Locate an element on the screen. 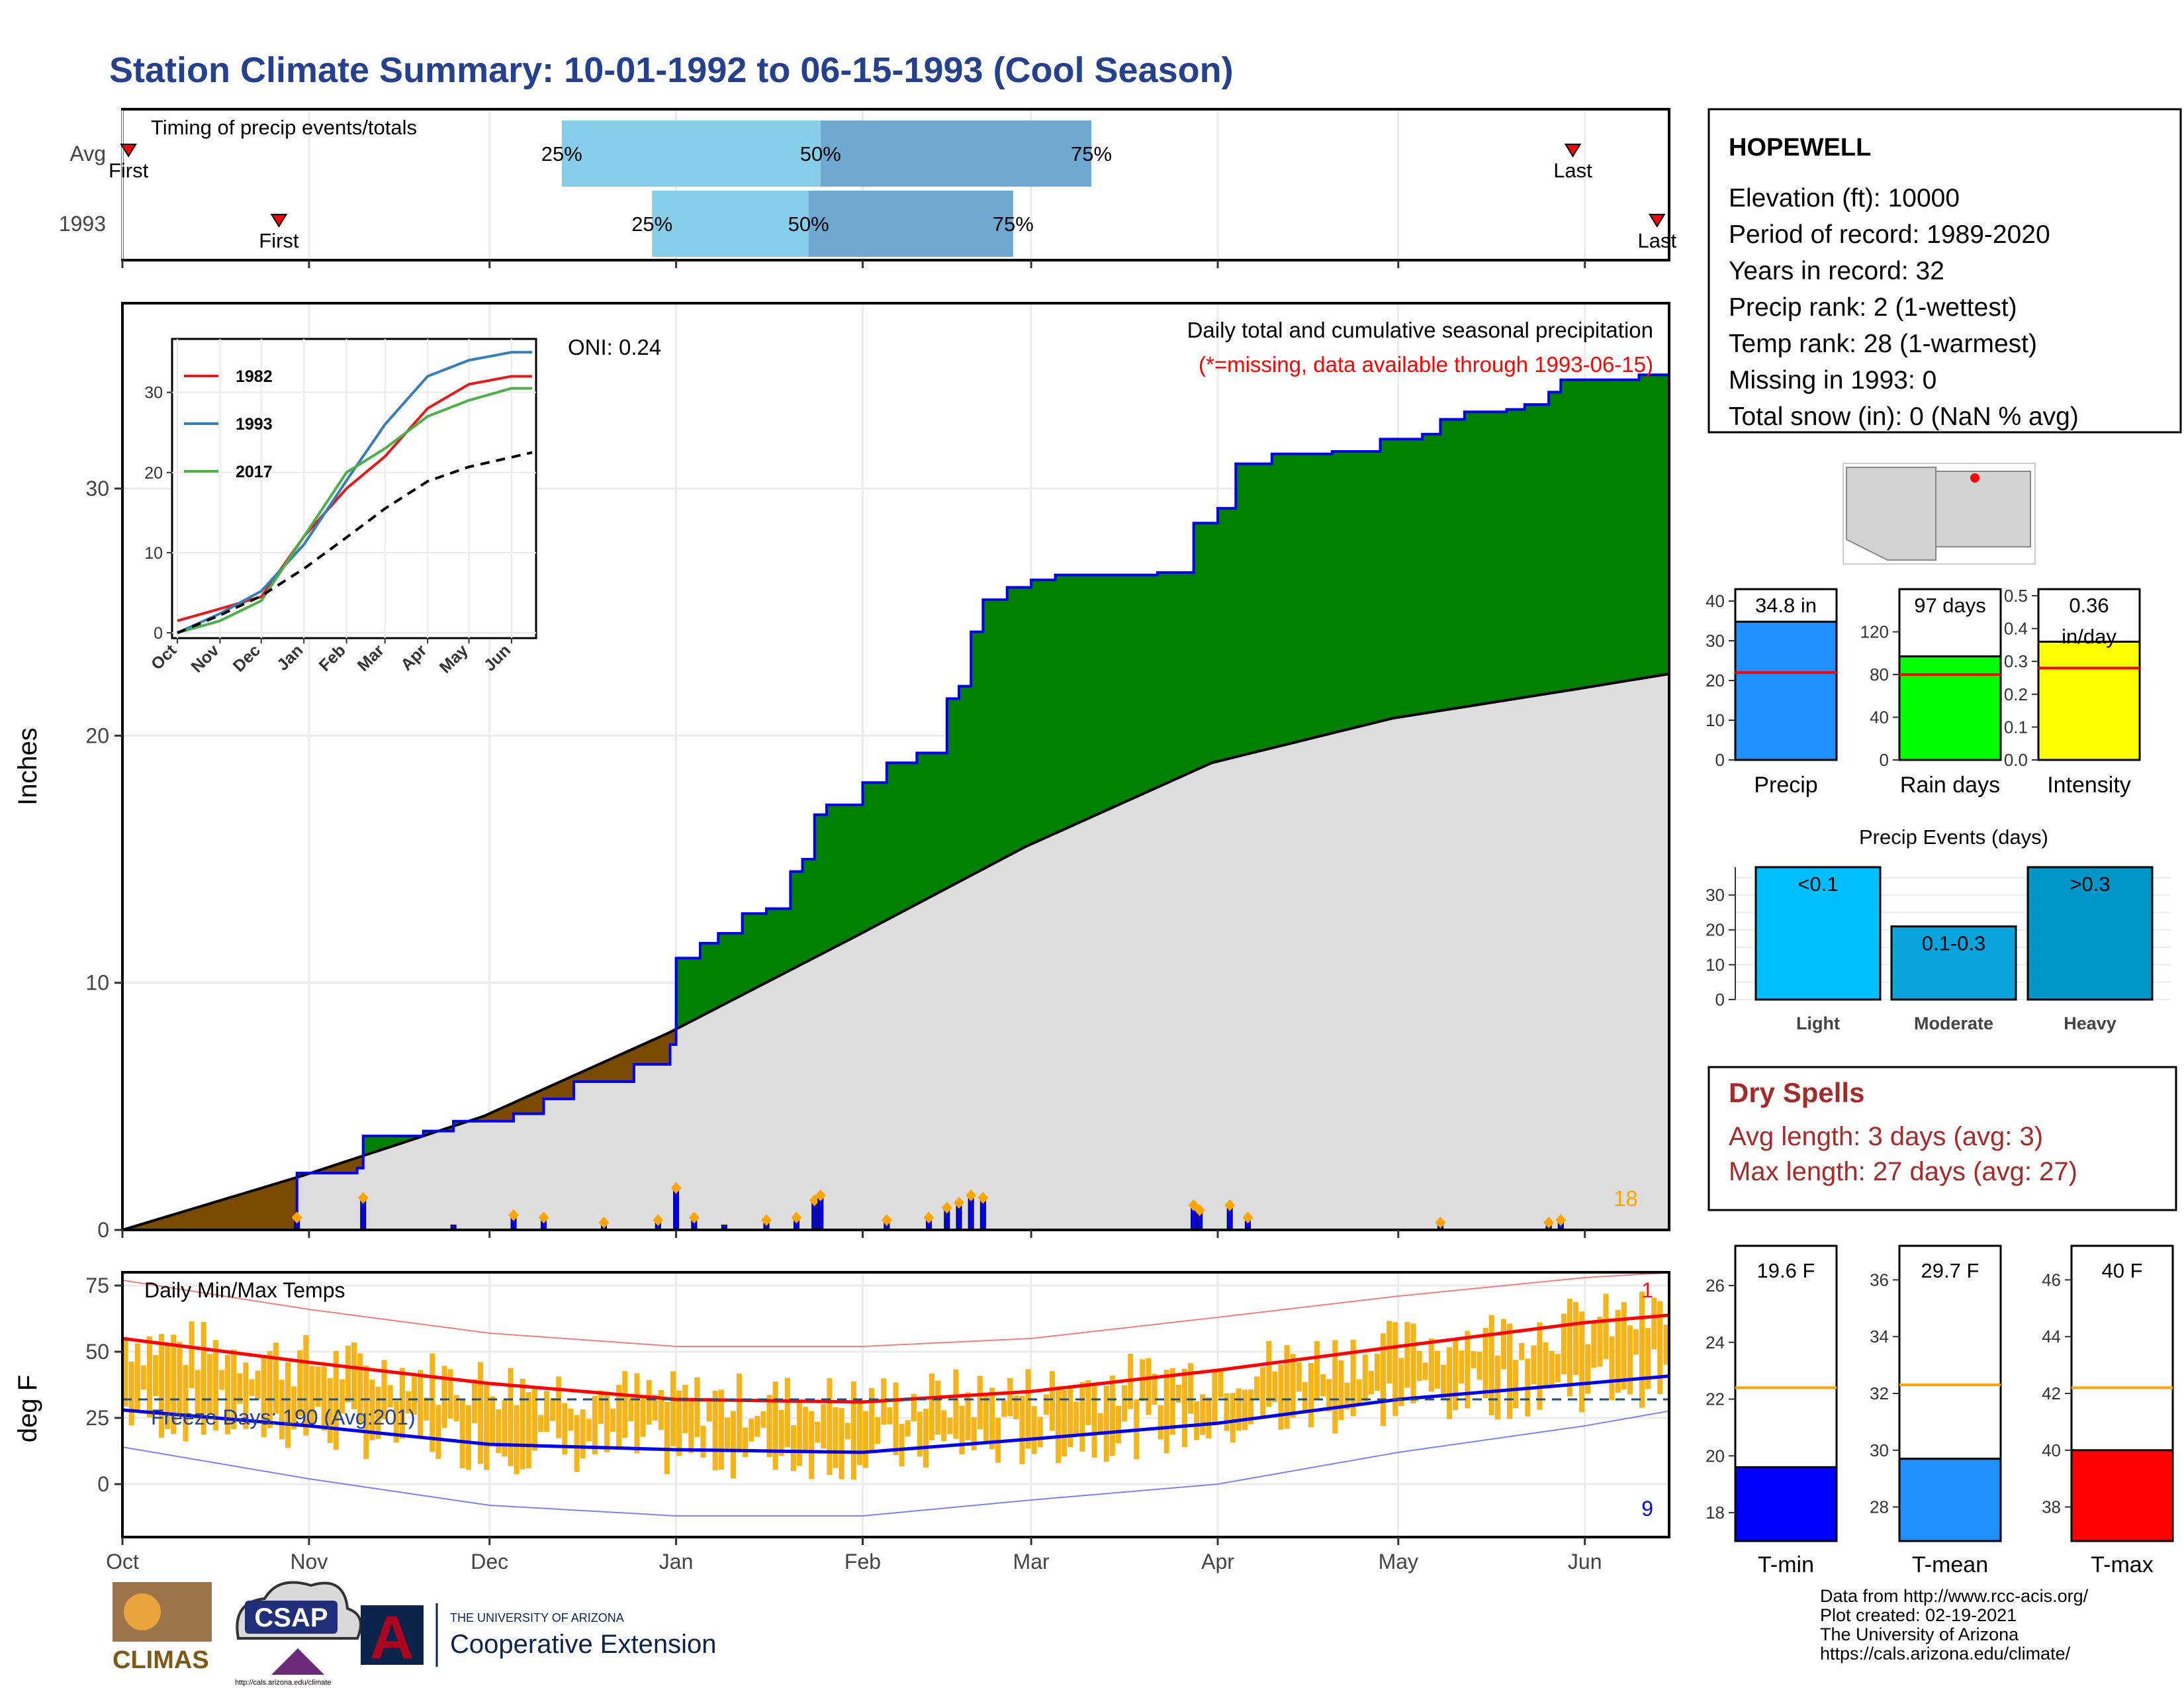 Image resolution: width=2184 pixels, height=1688 pixels. summary-bar is located at coordinates (1786, 690).